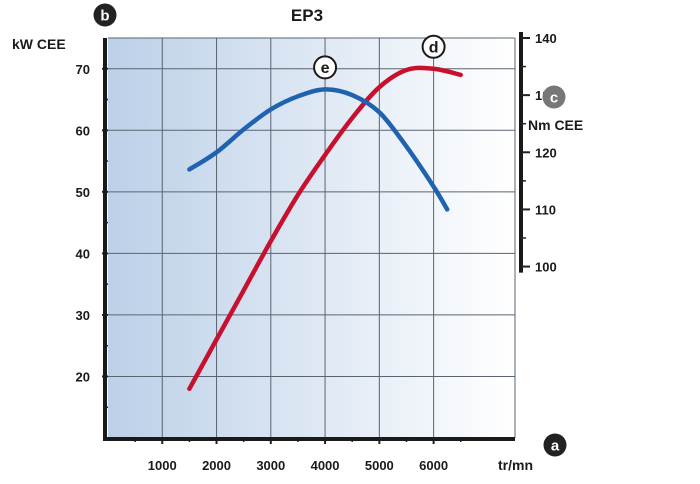 Image resolution: width=700 pixels, height=484 pixels. What do you see at coordinates (270, 465) in the screenshot?
I see `x-tick-label: 3000` at bounding box center [270, 465].